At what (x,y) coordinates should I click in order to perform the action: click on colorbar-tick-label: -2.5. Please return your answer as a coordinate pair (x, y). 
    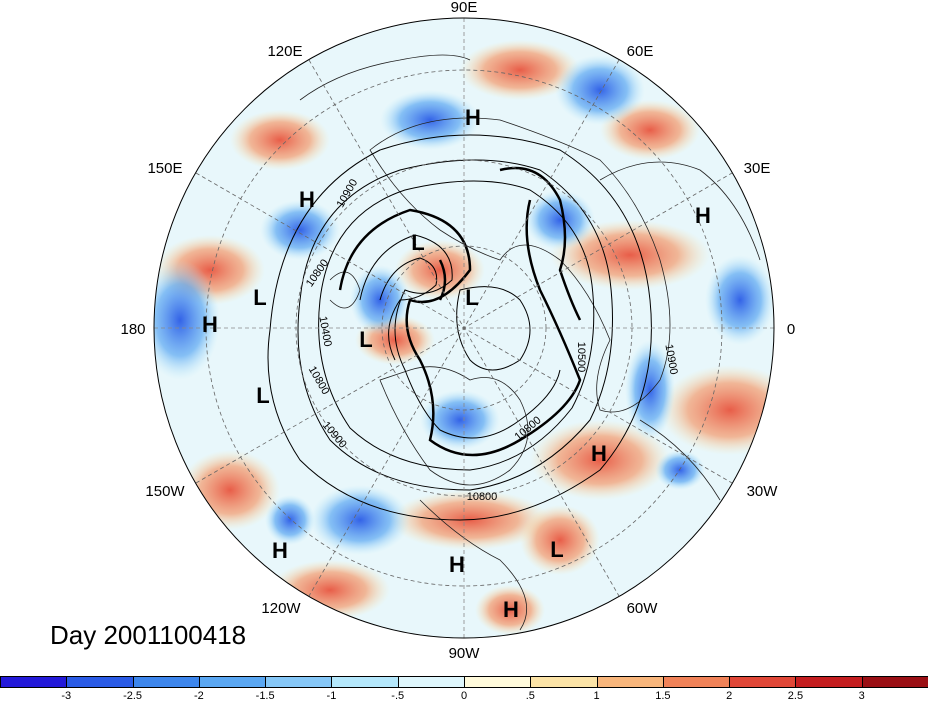
    Looking at the image, I should click on (133, 696).